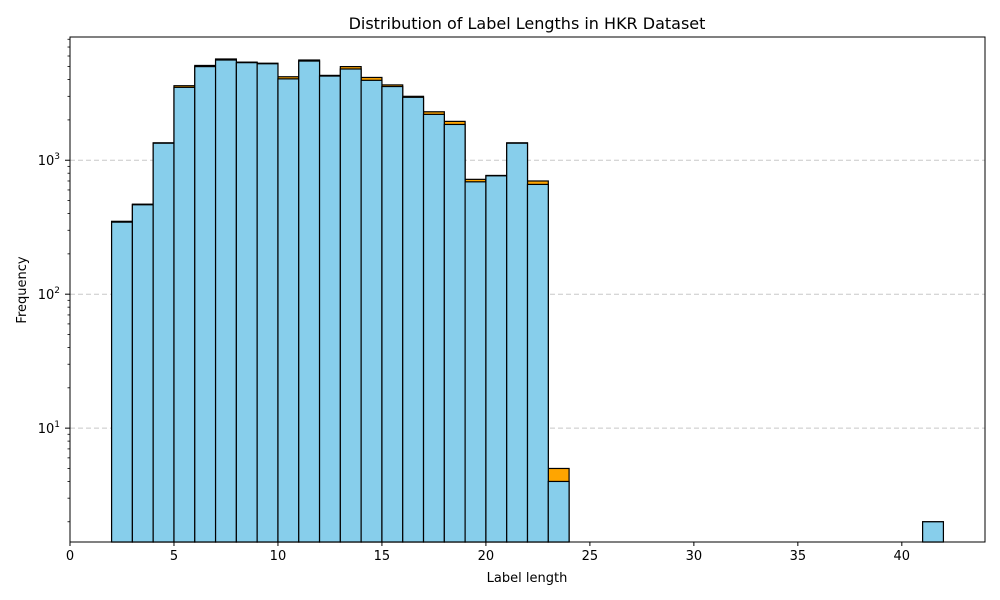  I want to click on x-tick-label-5: 5, so click(174, 556).